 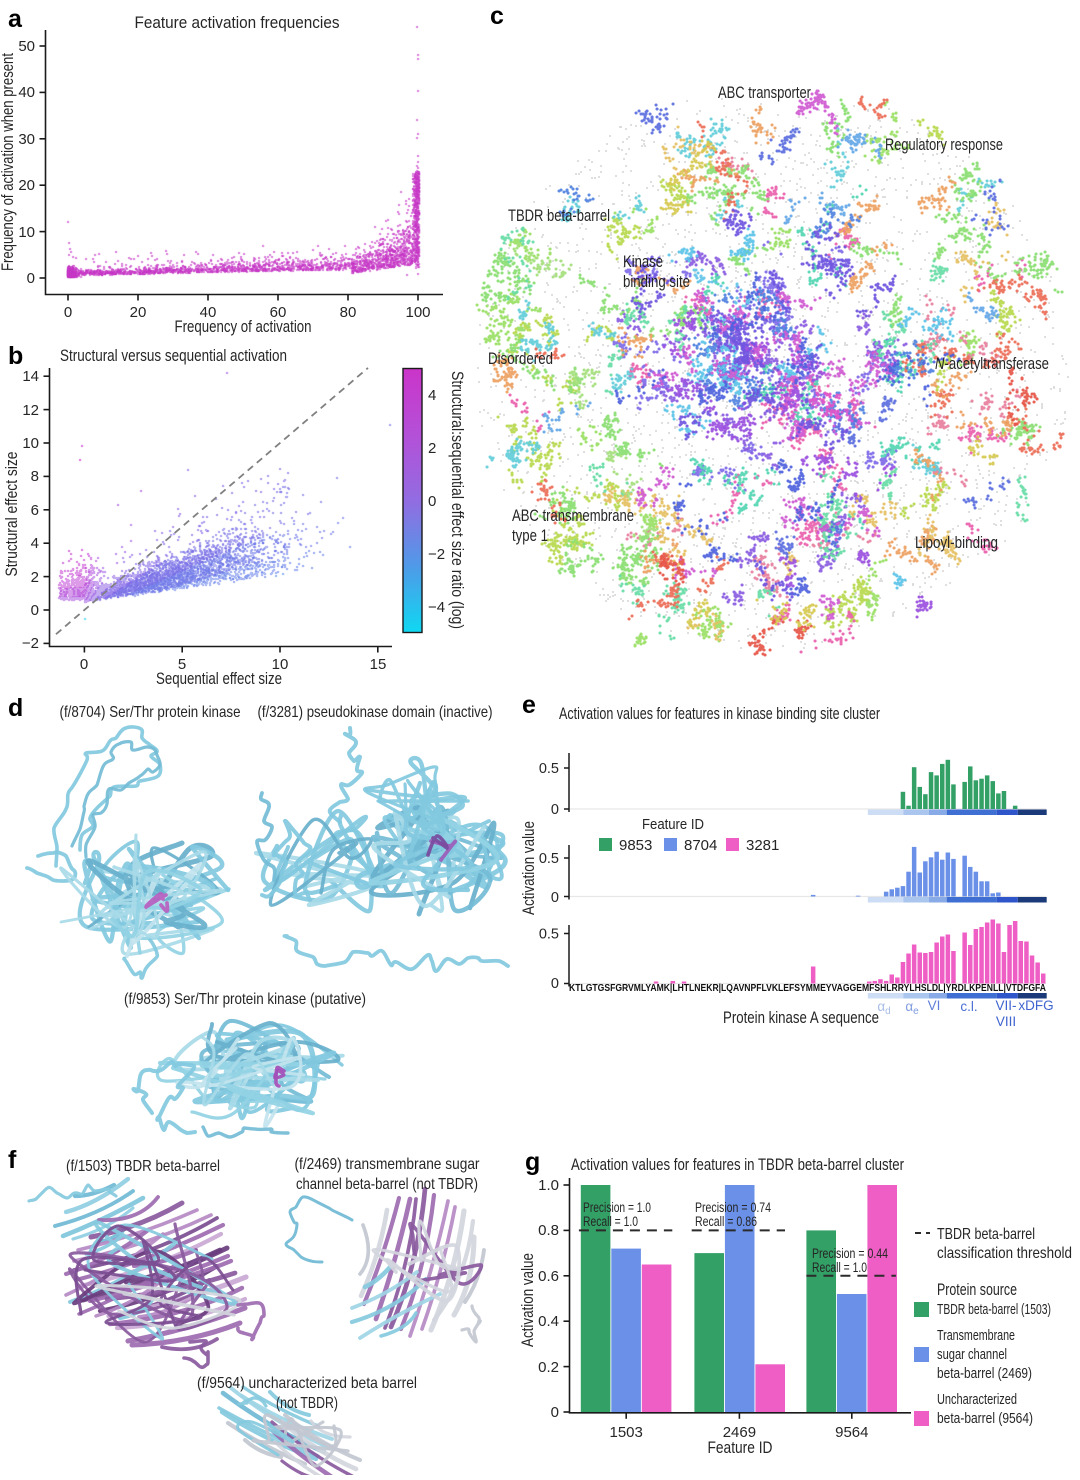 I want to click on svg-text: TBDR beta-barrel (1503), so click(x=994, y=1310).